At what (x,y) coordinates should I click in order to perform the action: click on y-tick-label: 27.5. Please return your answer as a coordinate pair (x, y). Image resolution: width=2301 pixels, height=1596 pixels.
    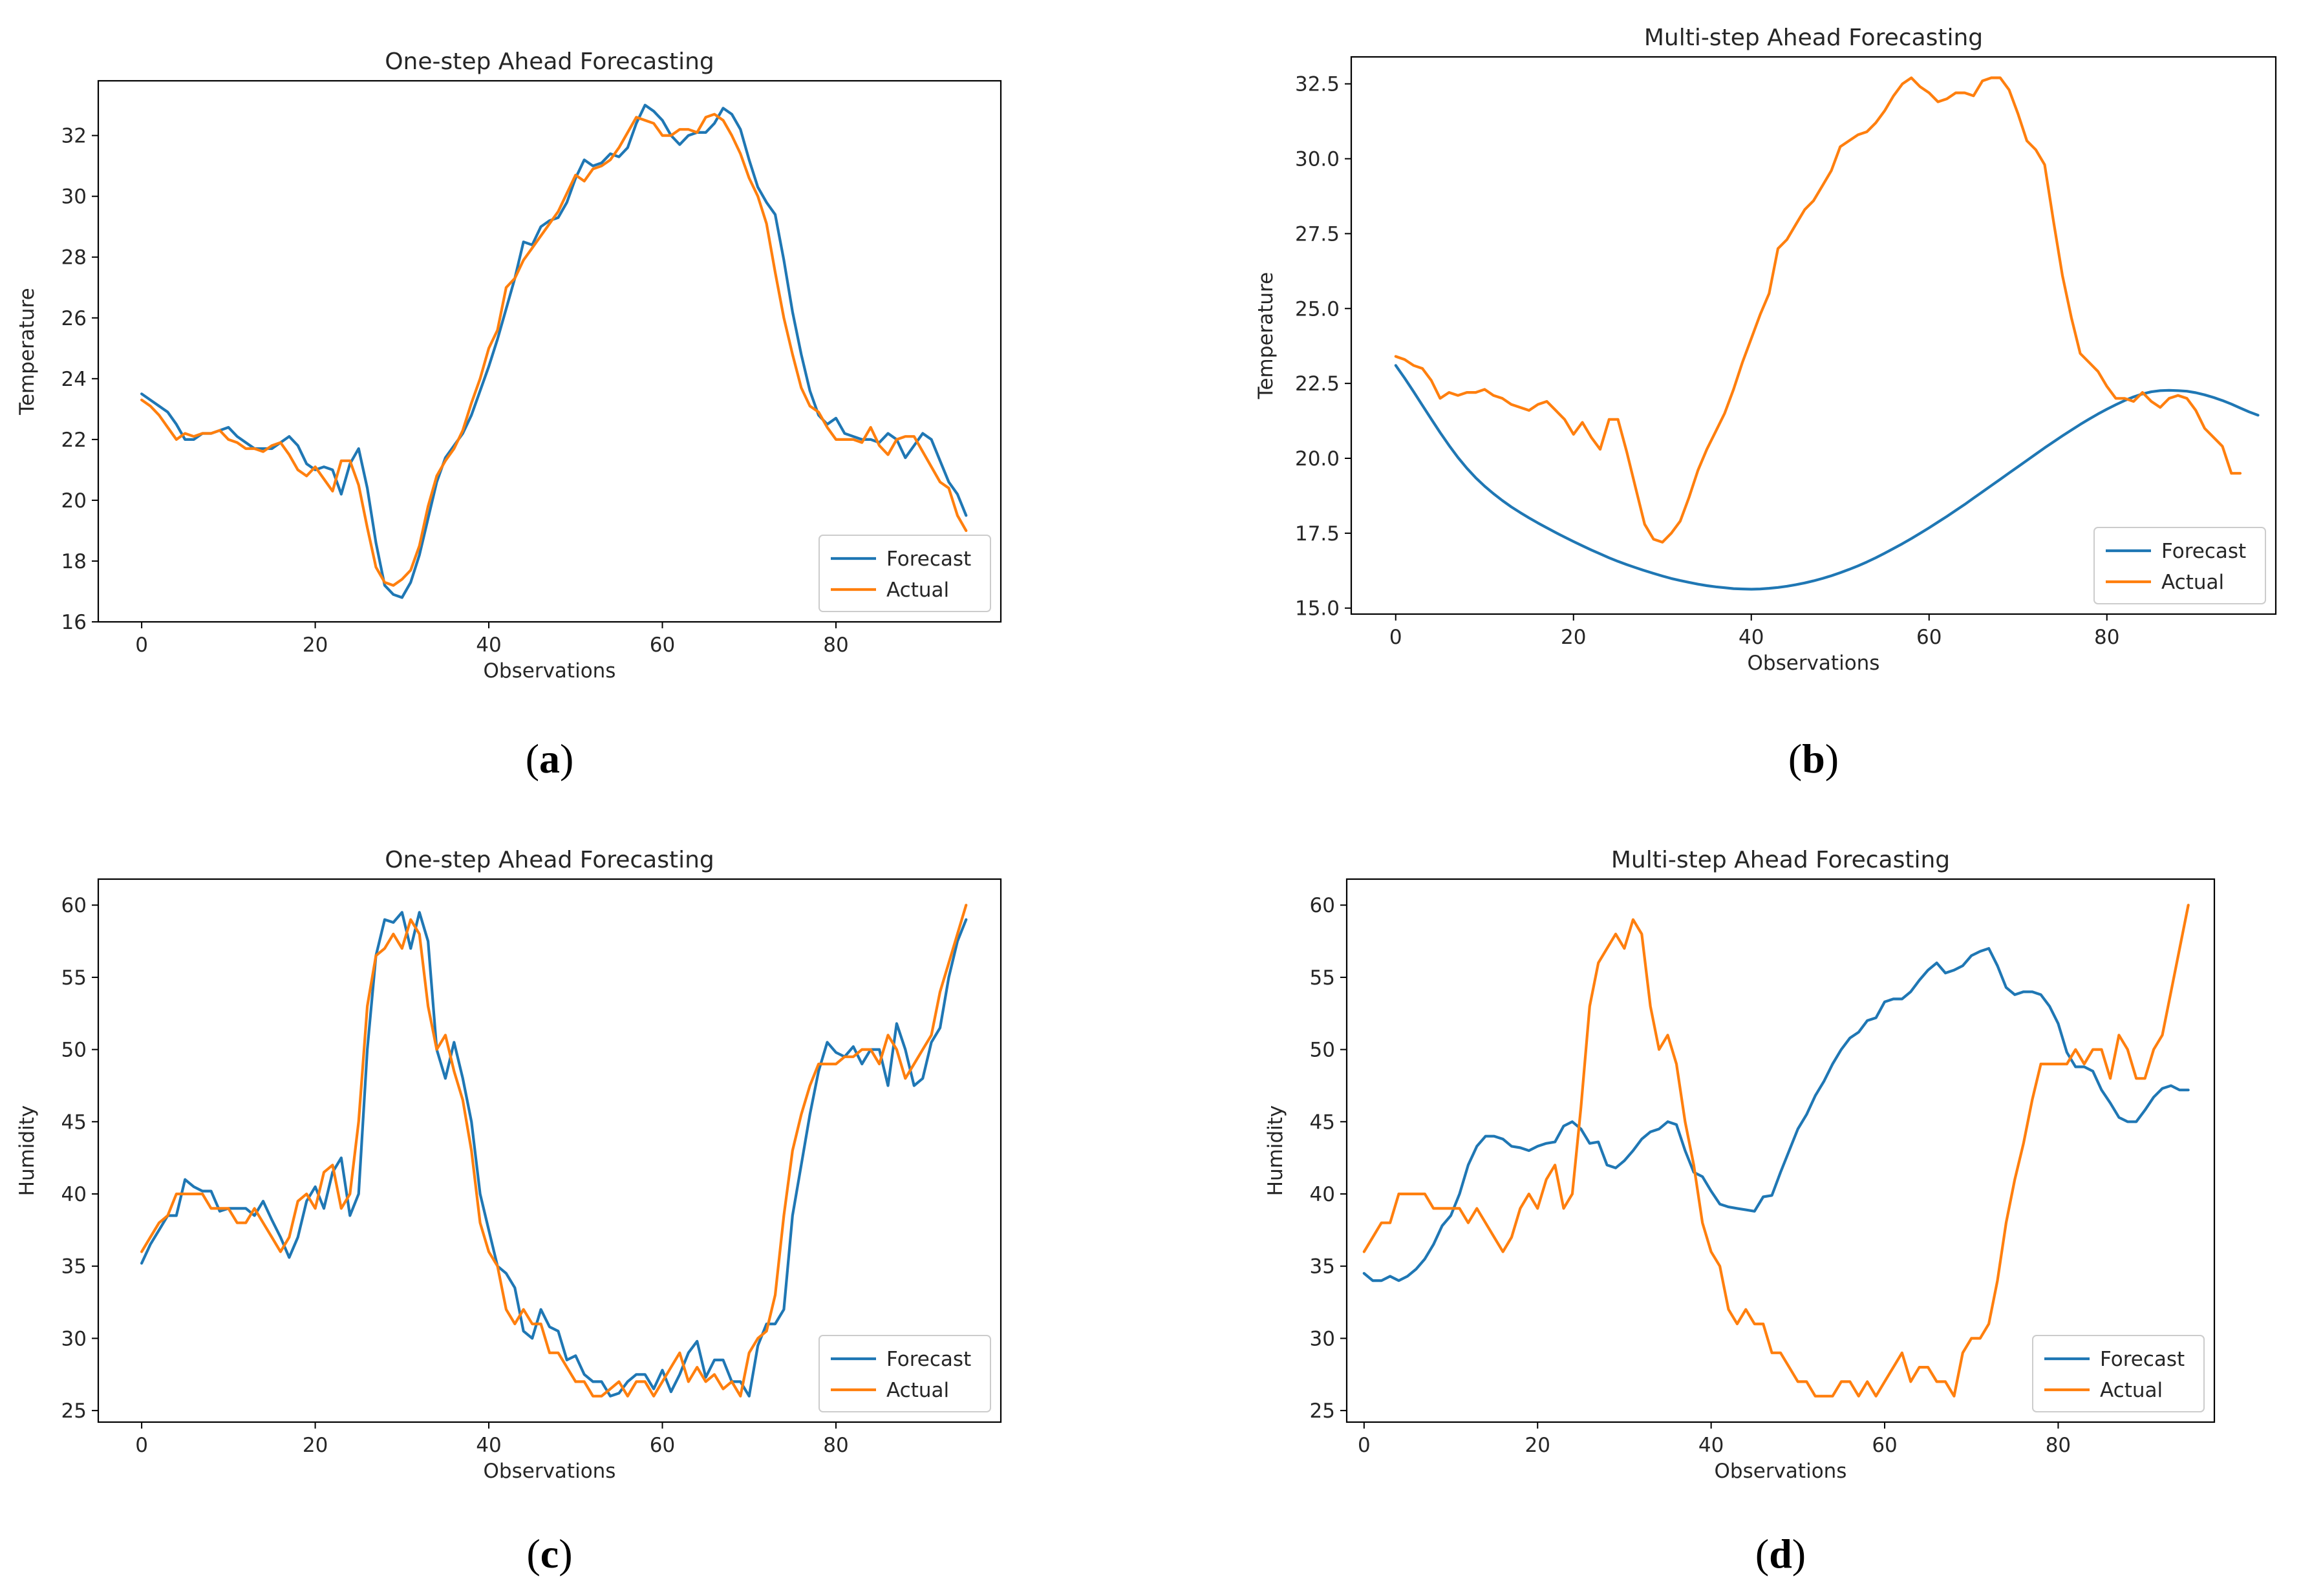
    Looking at the image, I should click on (1317, 234).